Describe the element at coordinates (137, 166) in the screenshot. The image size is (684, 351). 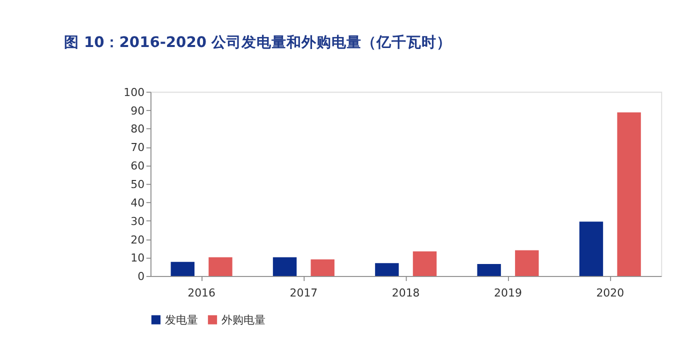
I see `y-tick-label: 60` at that location.